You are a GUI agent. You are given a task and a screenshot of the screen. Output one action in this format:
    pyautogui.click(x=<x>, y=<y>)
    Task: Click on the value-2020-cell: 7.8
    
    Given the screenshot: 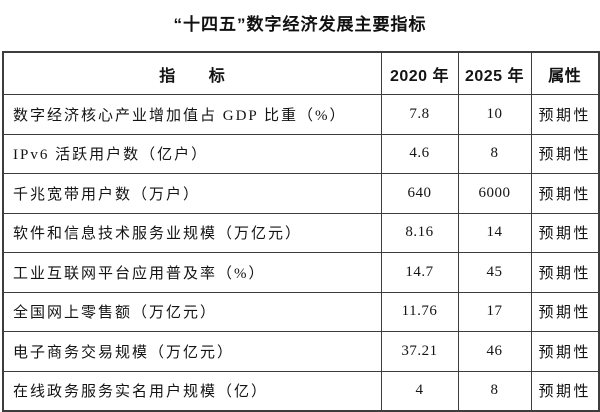 What is the action you would take?
    pyautogui.click(x=419, y=114)
    